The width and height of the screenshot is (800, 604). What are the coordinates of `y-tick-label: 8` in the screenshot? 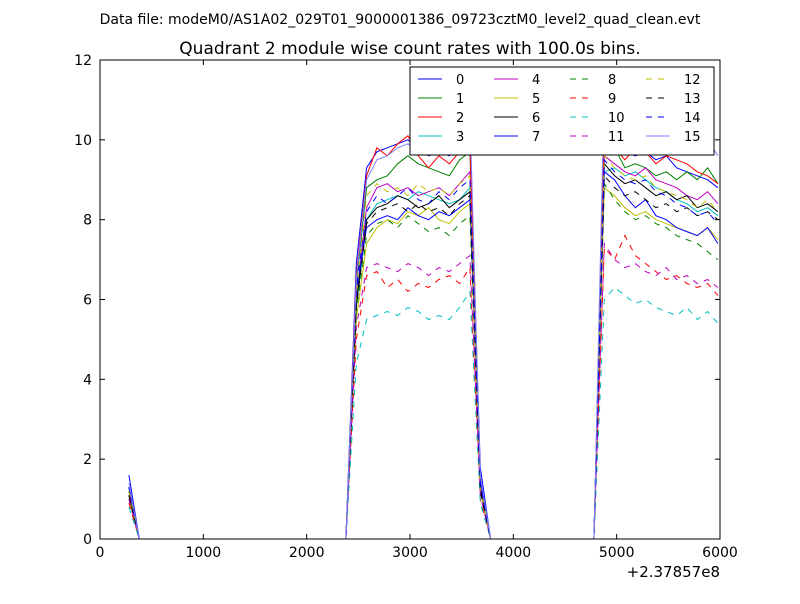 It's located at (87, 221).